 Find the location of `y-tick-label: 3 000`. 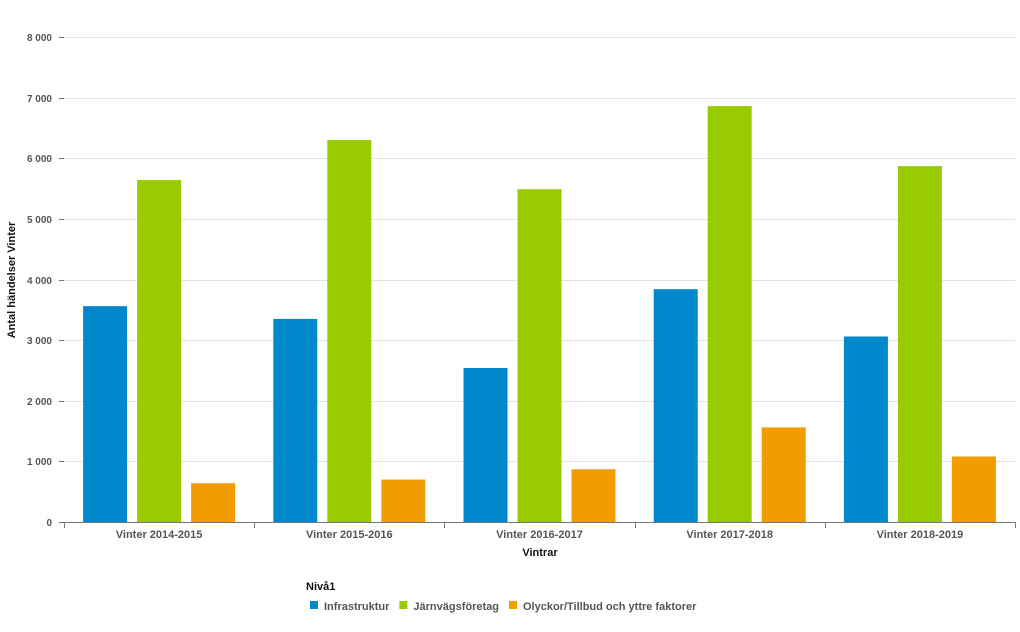

y-tick-label: 3 000 is located at coordinates (39, 341).